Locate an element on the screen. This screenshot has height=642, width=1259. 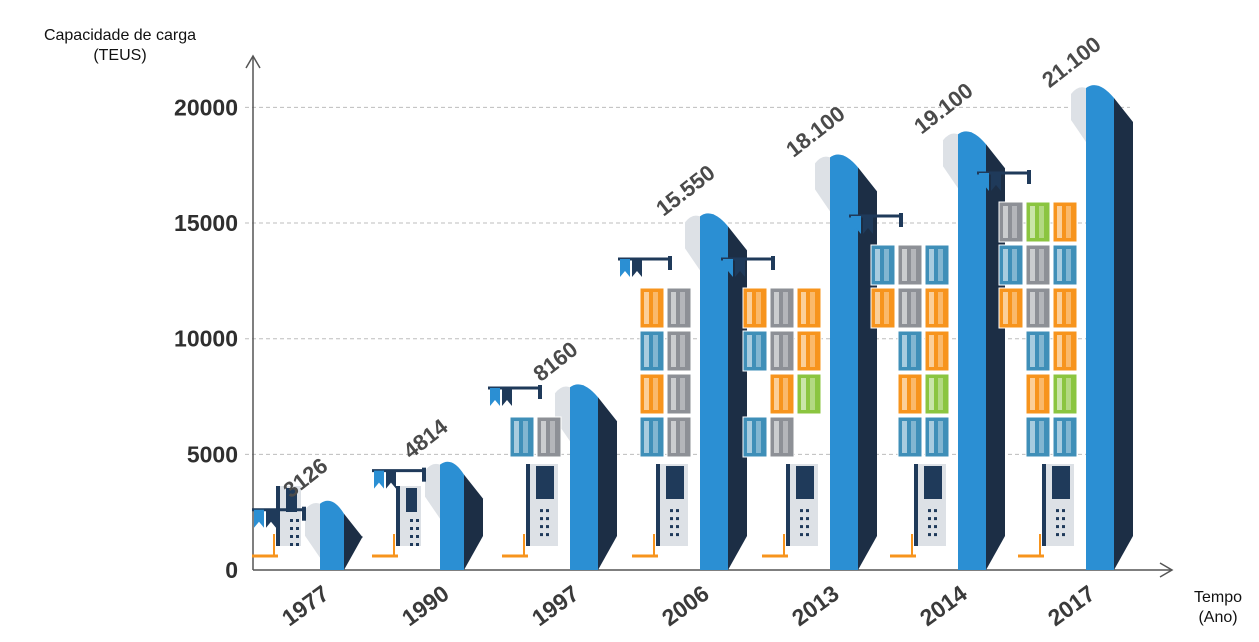
x-axis-title: Tempo (Ano) is located at coordinates (1218, 608).